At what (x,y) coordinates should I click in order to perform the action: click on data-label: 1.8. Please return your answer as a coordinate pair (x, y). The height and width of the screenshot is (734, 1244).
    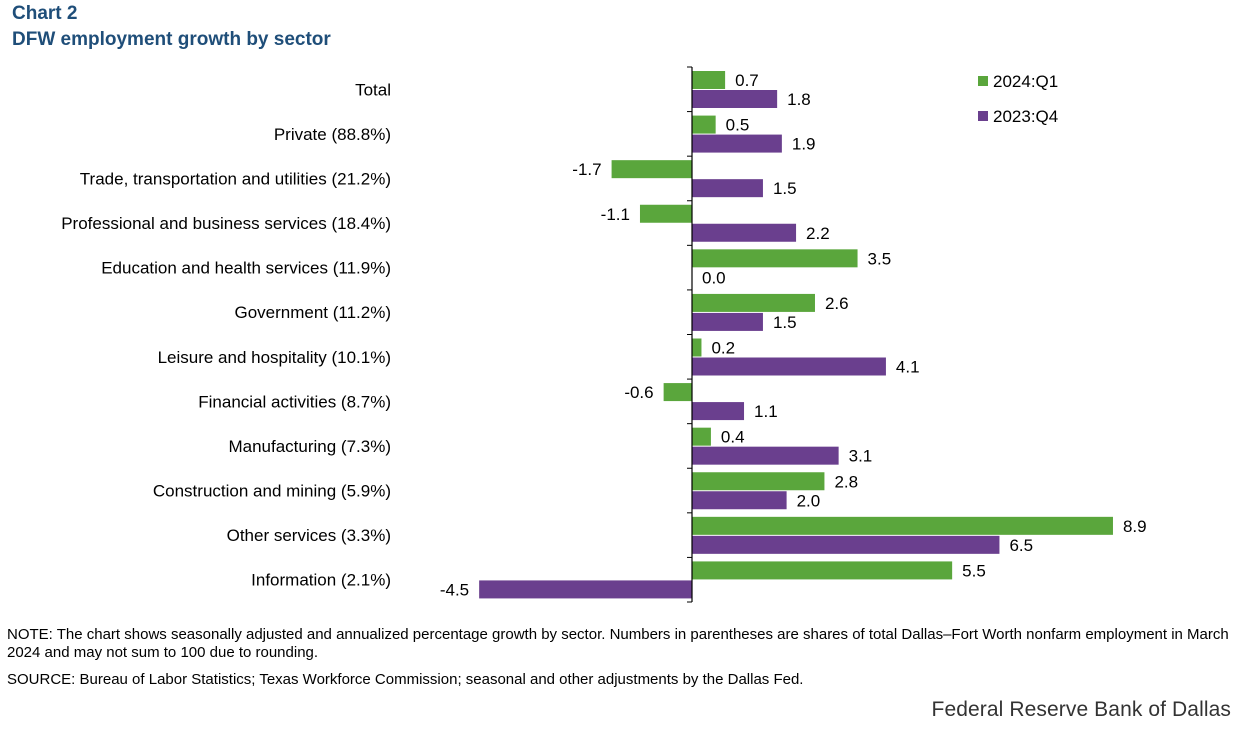
    Looking at the image, I should click on (799, 99).